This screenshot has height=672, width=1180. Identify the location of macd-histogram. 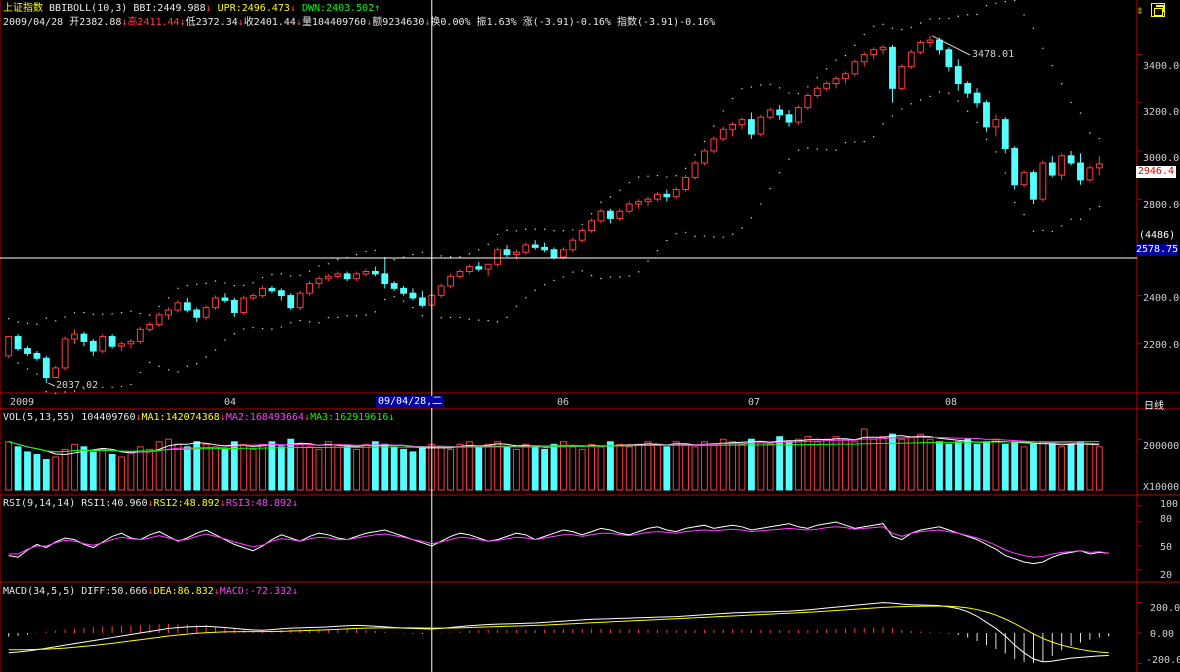
(559, 643).